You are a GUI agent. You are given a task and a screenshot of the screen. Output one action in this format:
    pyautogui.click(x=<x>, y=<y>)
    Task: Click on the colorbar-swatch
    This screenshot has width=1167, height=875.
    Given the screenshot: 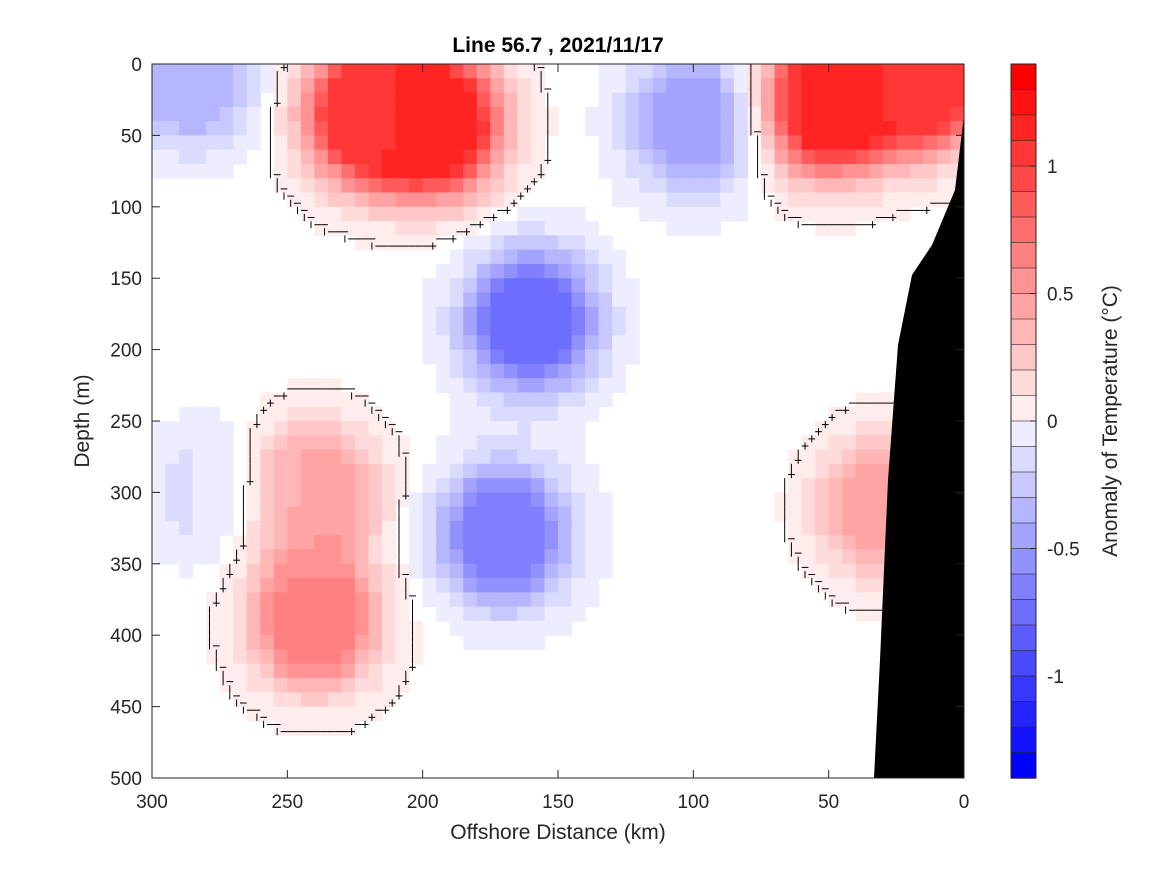 What is the action you would take?
    pyautogui.click(x=1023, y=714)
    